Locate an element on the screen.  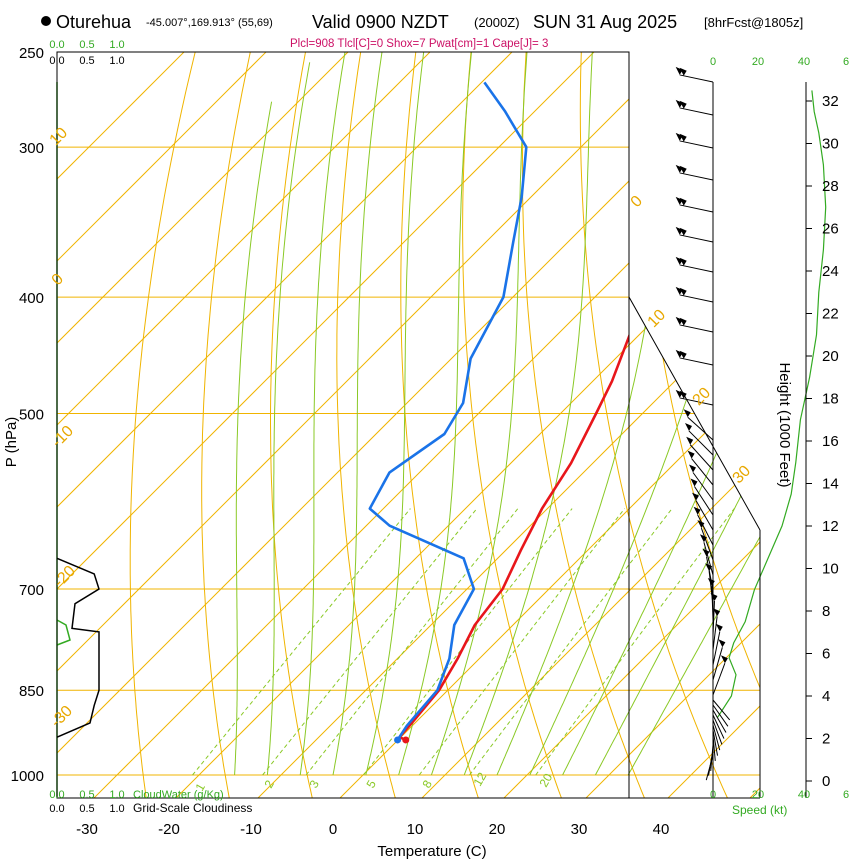
height-tick-label: 2 is located at coordinates (826, 739).